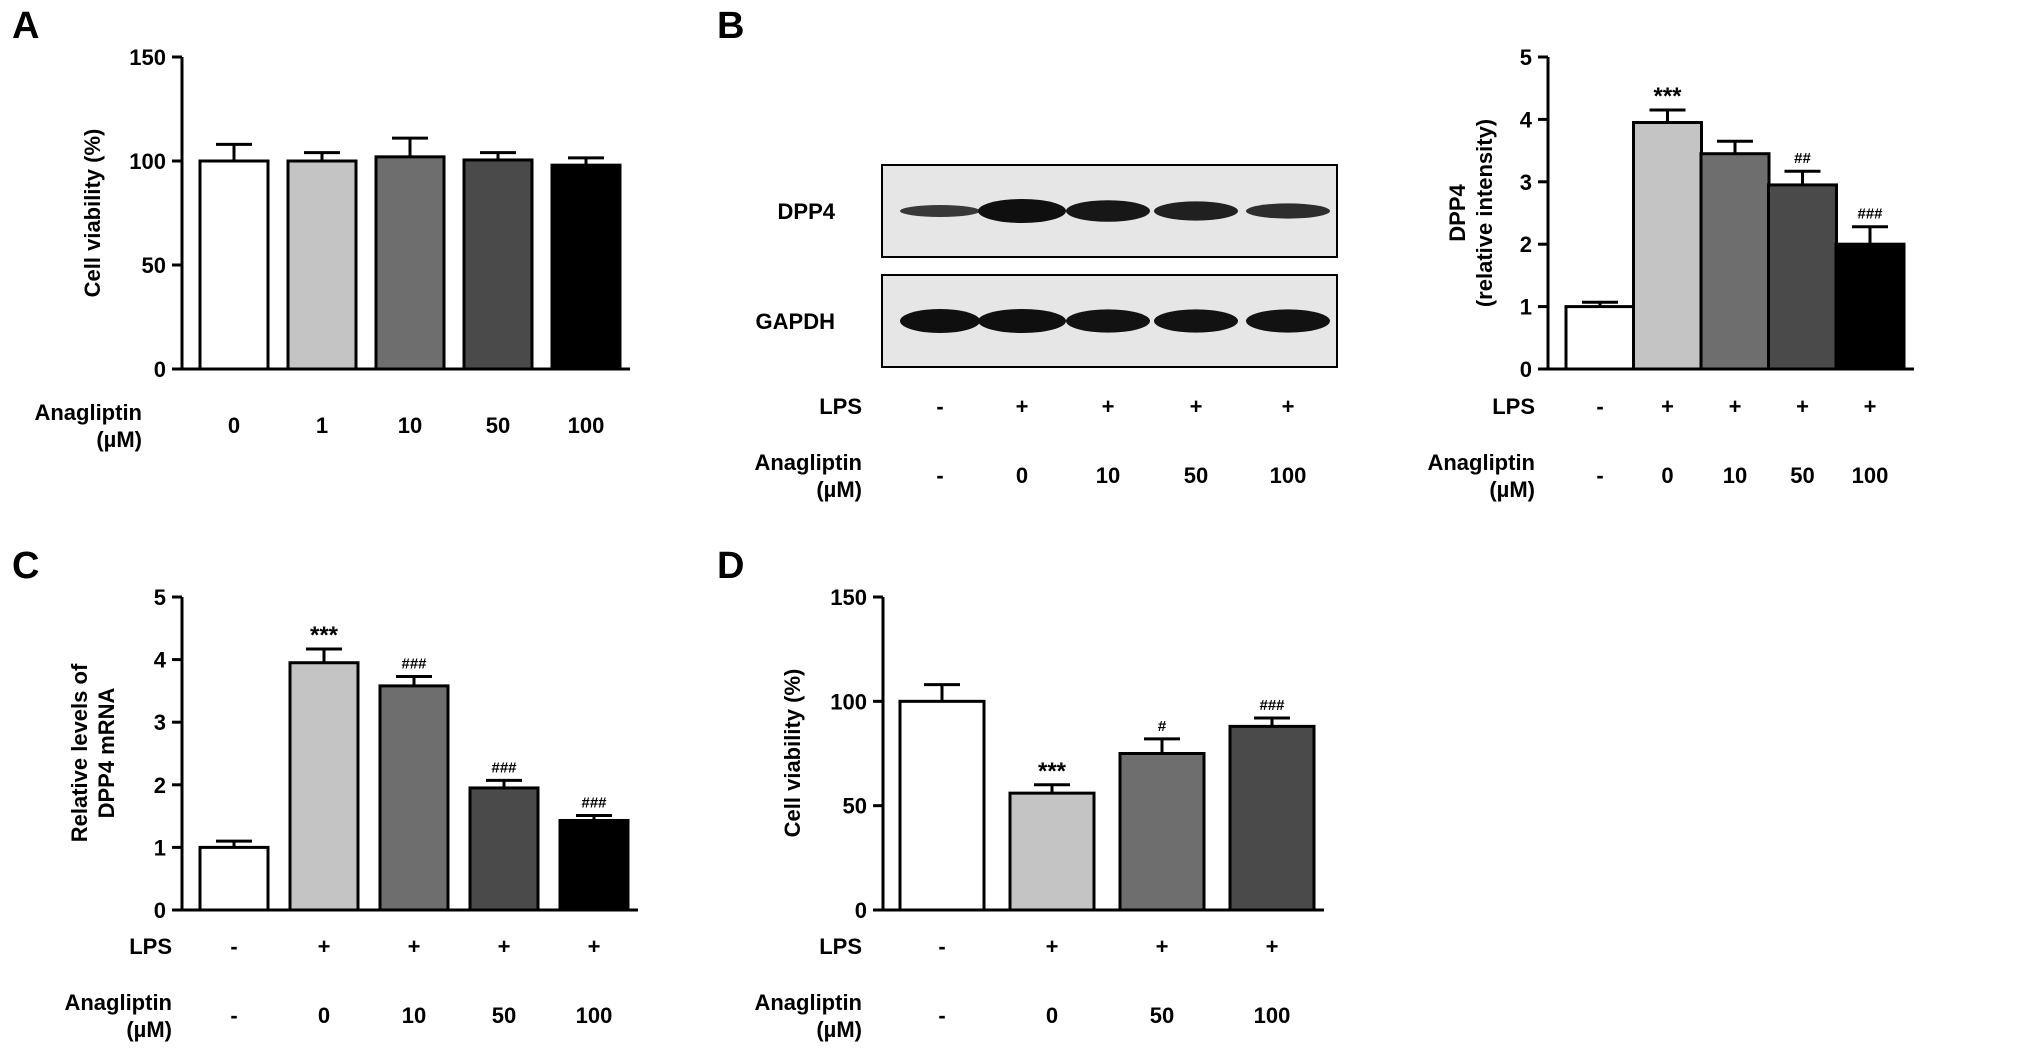  Describe the element at coordinates (730, 26) in the screenshot. I see `panel-label-b: B` at that location.